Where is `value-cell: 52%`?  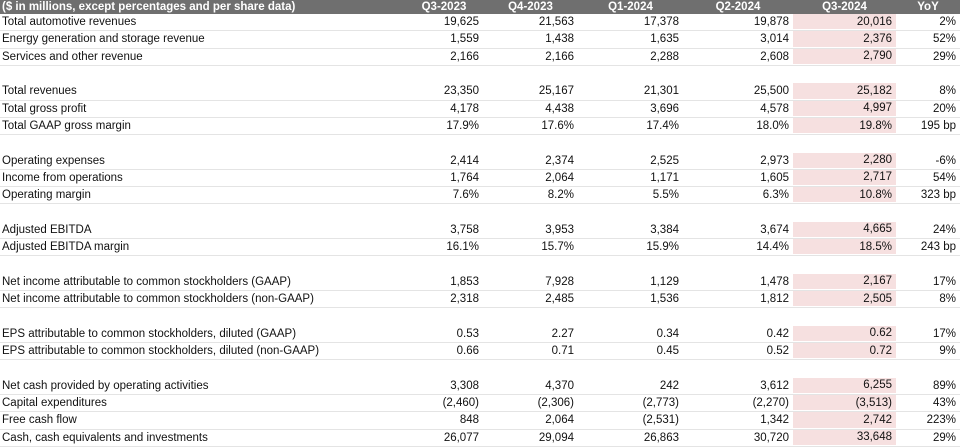 value-cell: 52% is located at coordinates (944, 39).